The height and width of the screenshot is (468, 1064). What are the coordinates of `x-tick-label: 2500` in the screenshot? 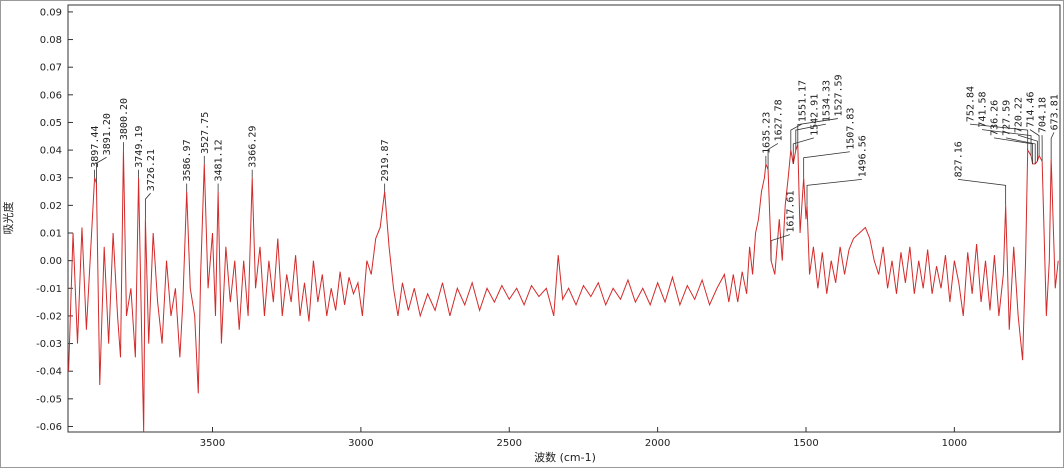 It's located at (509, 443).